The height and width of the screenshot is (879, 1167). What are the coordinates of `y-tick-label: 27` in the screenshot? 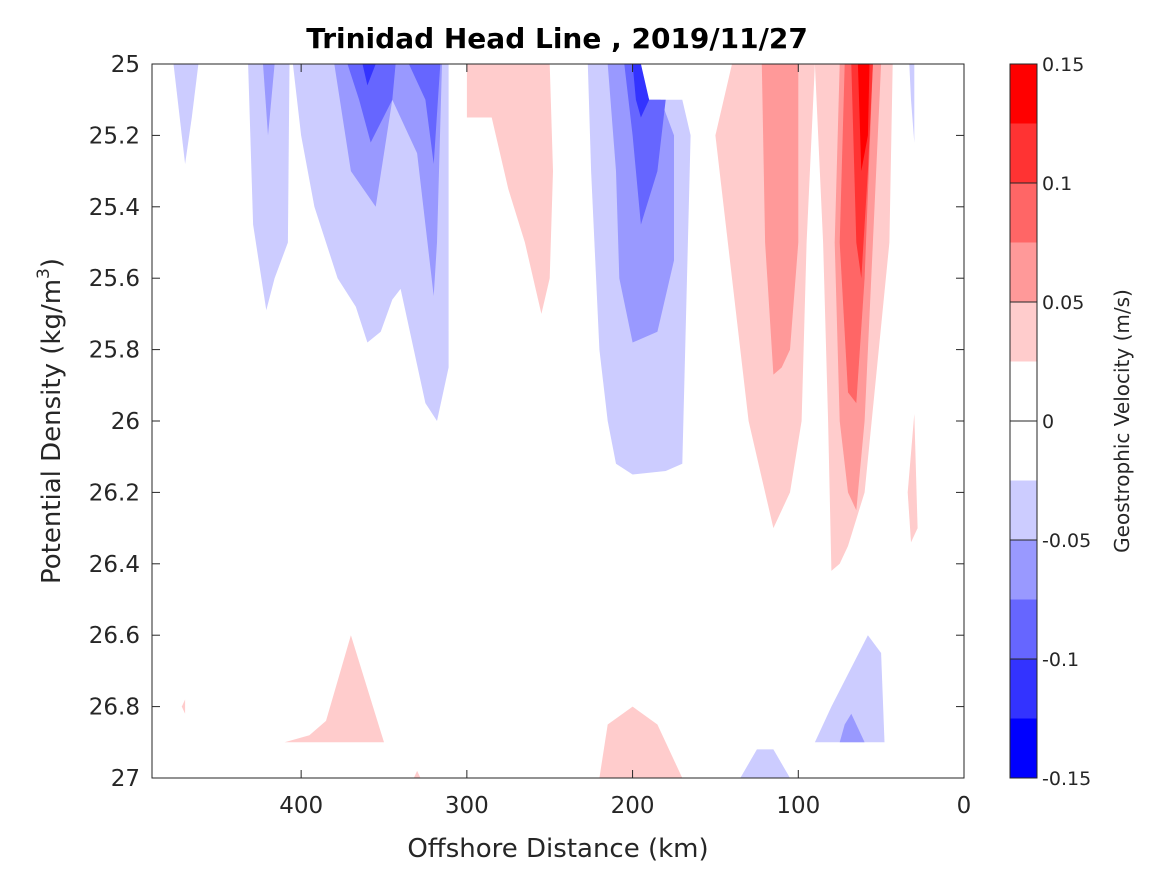 It's located at (125, 779).